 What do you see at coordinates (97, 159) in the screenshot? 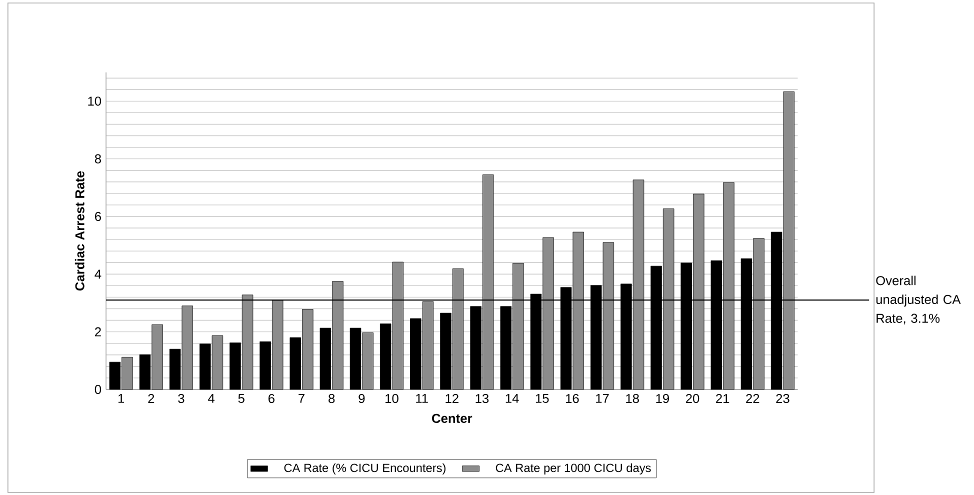
I see `y-tick-label: 8` at bounding box center [97, 159].